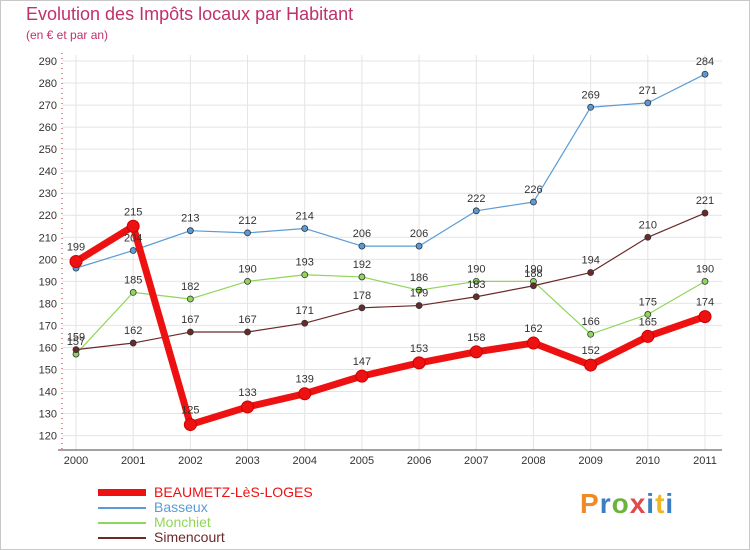 This screenshot has width=750, height=550. What do you see at coordinates (48, 150) in the screenshot?
I see `y-tick-label: 250` at bounding box center [48, 150].